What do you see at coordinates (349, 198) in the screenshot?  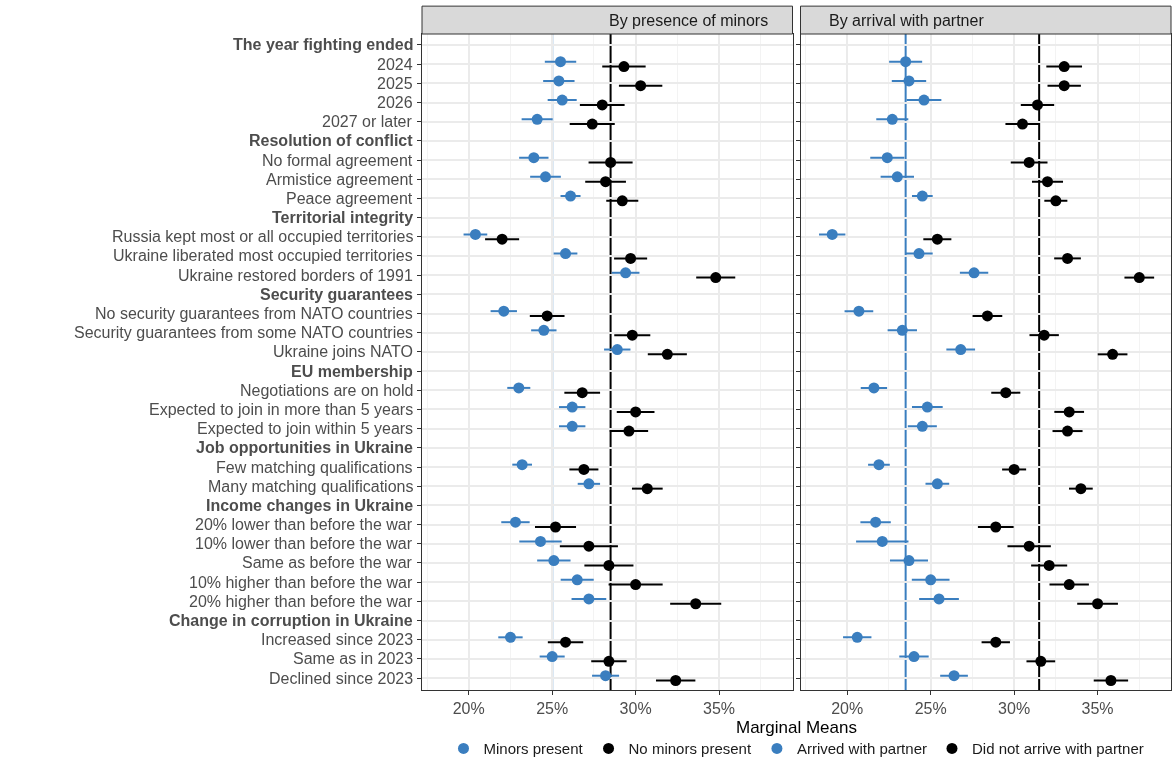 I see `y-tick-label: Peace agreement` at bounding box center [349, 198].